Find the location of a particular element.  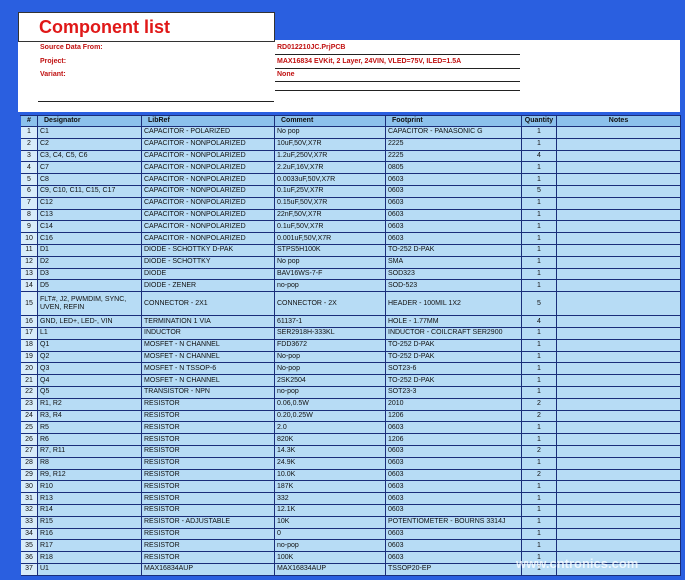

cell: CAPACITOR - POLARIZED is located at coordinates (208, 133).